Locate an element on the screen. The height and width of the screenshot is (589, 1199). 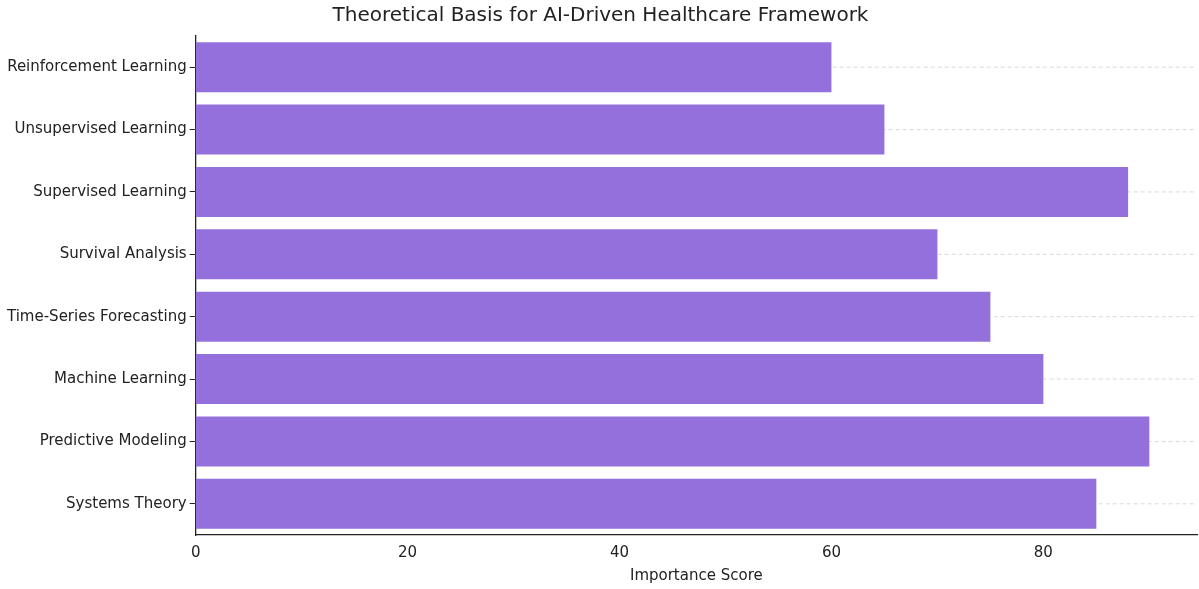
x-axis-title: Importance Score is located at coordinates (696, 574).